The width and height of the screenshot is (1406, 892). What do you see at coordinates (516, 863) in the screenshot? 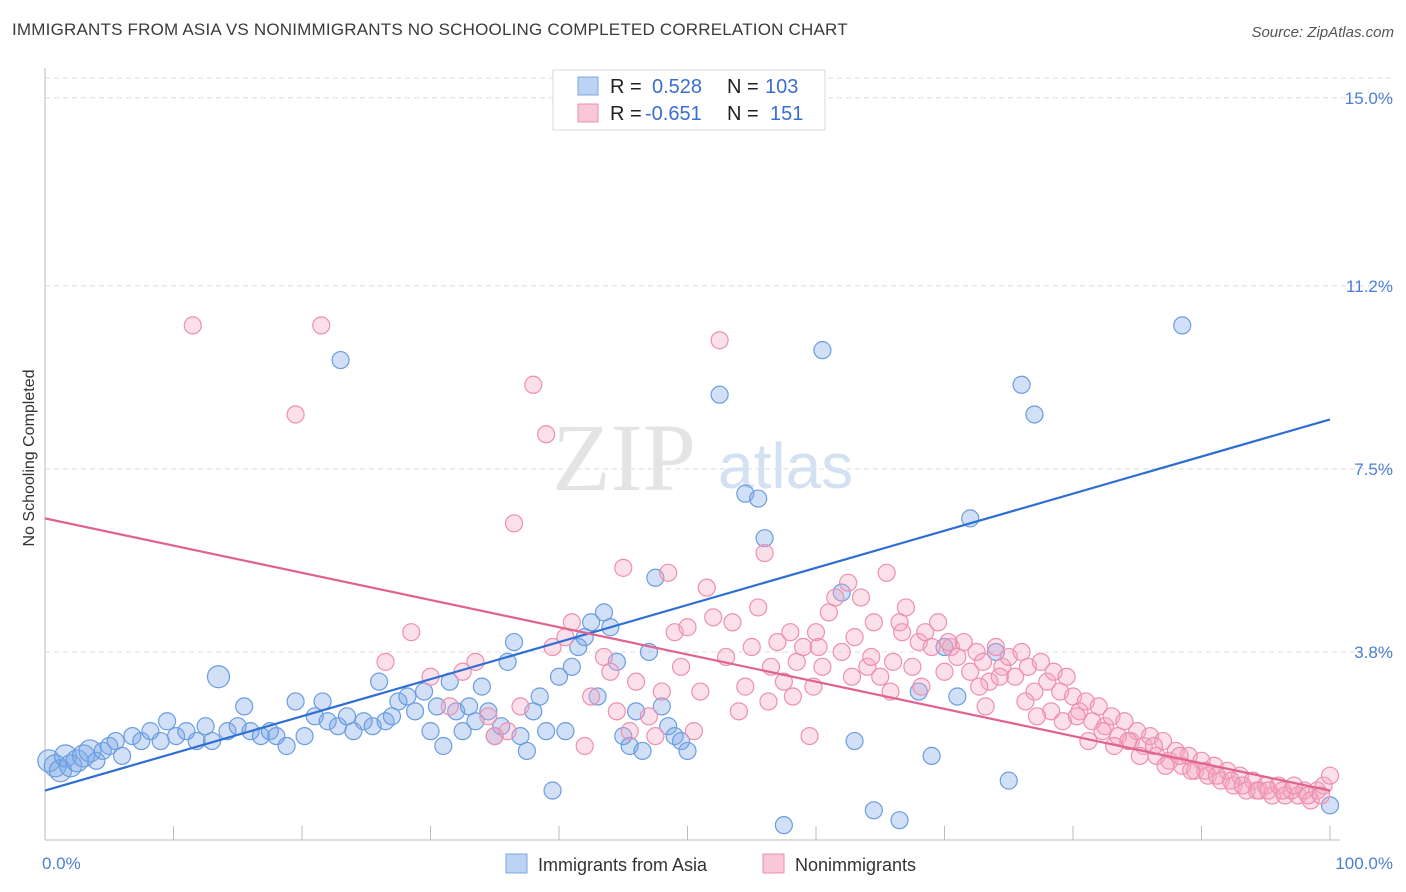
I see `legend-swatch-asia` at bounding box center [516, 863].